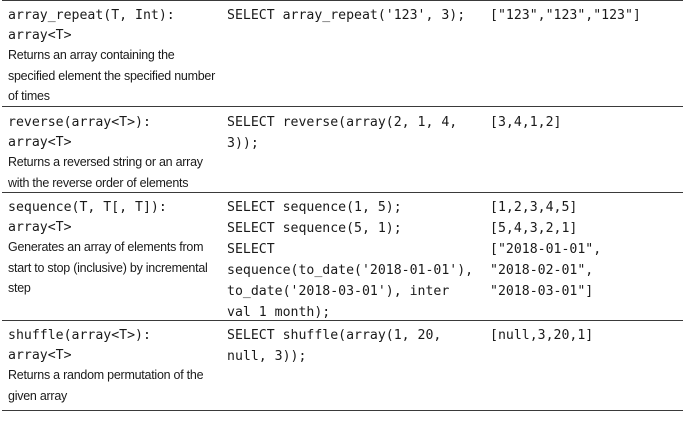 This screenshot has height=421, width=687. What do you see at coordinates (542, 270) in the screenshot?
I see `result-line: "2018-02-01",` at bounding box center [542, 270].